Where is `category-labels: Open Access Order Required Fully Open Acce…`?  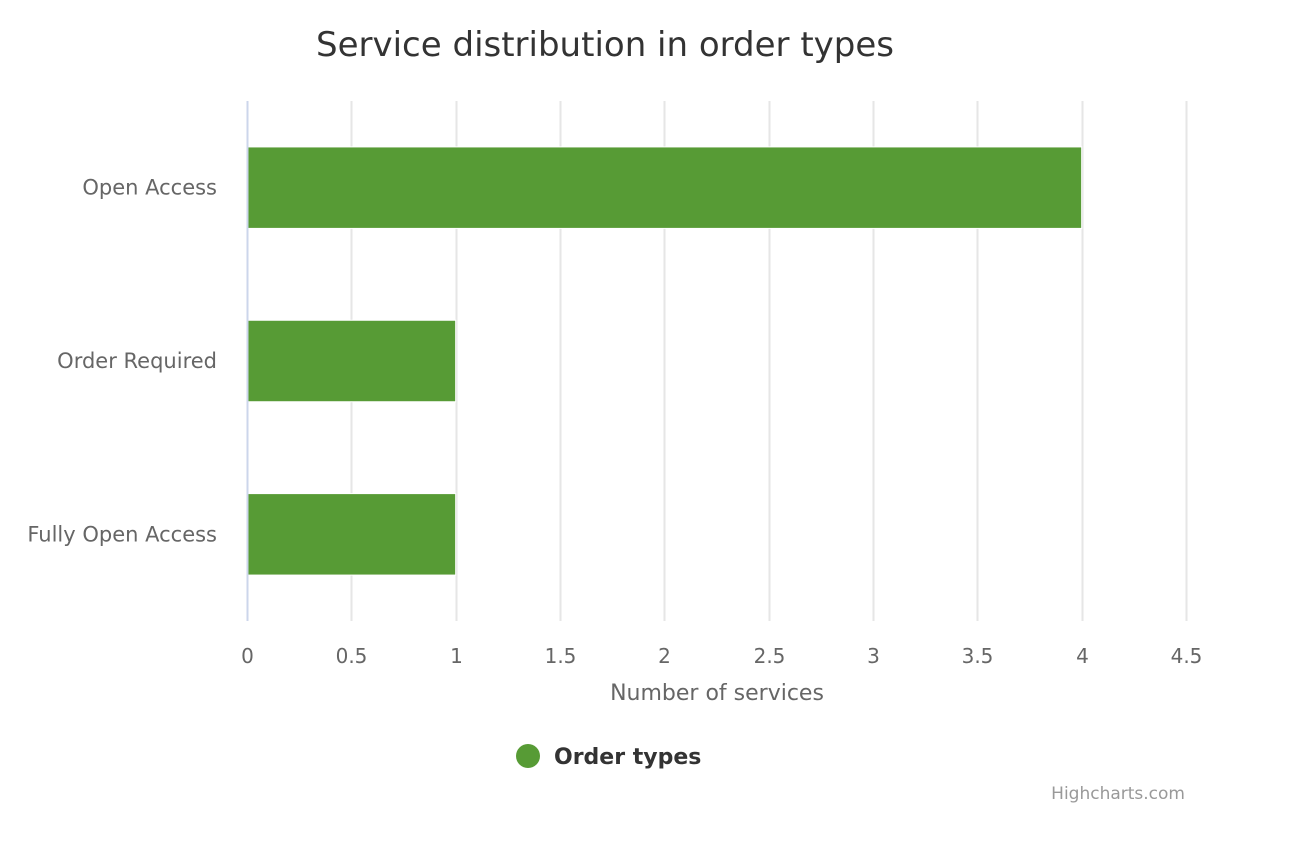
category-labels: Open Access Order Required Fully Open Acce… is located at coordinates (122, 361).